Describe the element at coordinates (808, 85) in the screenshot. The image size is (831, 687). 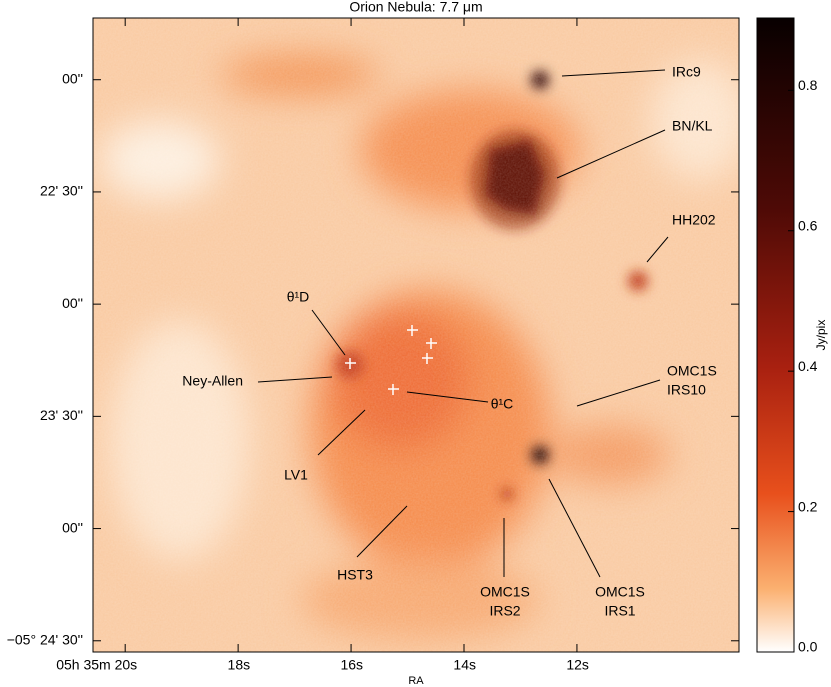
I see `colorbar-tick-label: 0.8` at that location.